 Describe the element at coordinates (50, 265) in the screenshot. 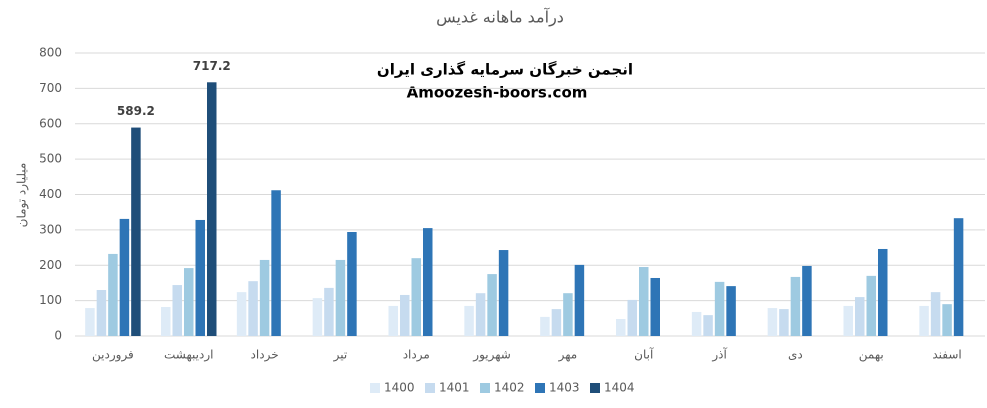

I see `y-tick-label: 200` at that location.